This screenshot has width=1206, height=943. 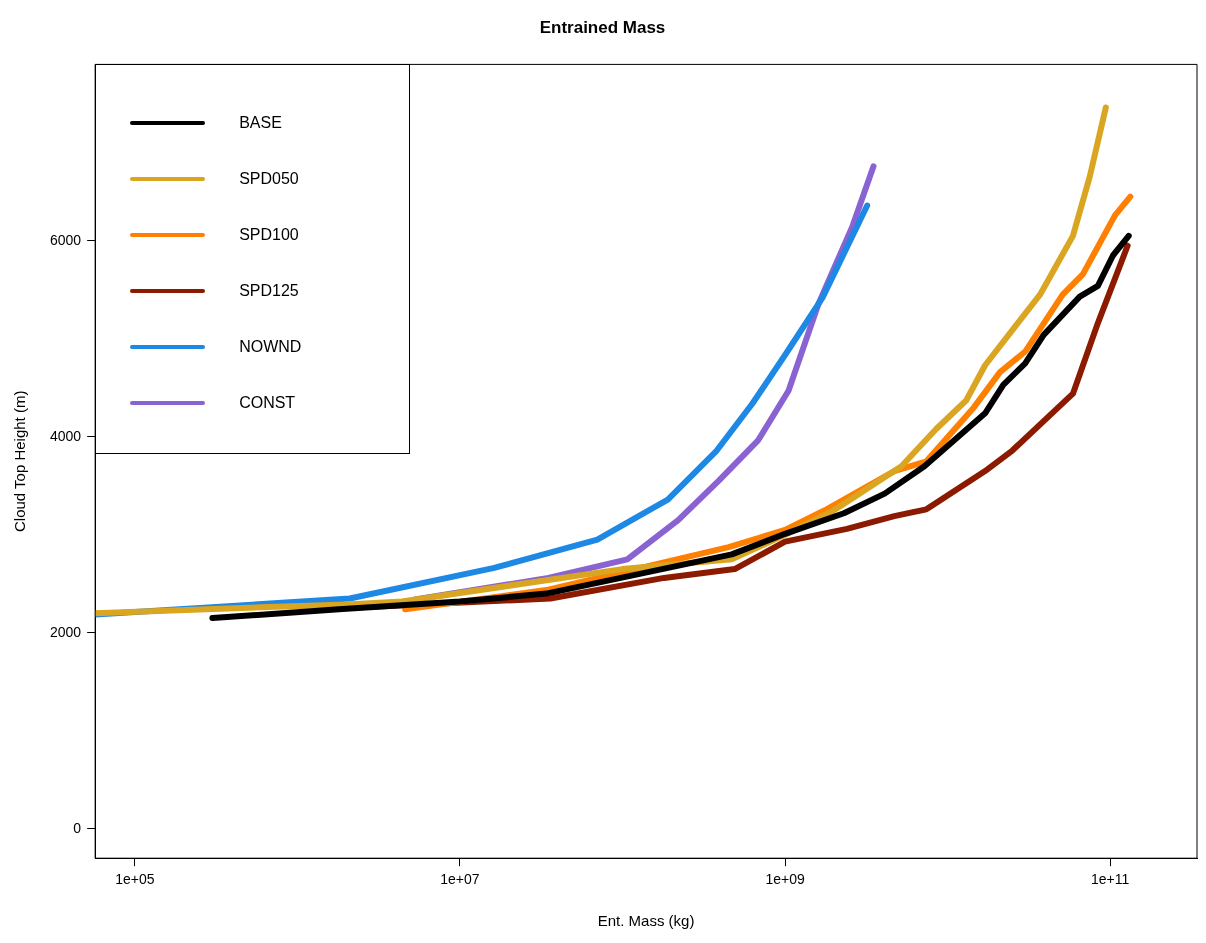 I want to click on legend-label: SPD125, so click(x=269, y=291).